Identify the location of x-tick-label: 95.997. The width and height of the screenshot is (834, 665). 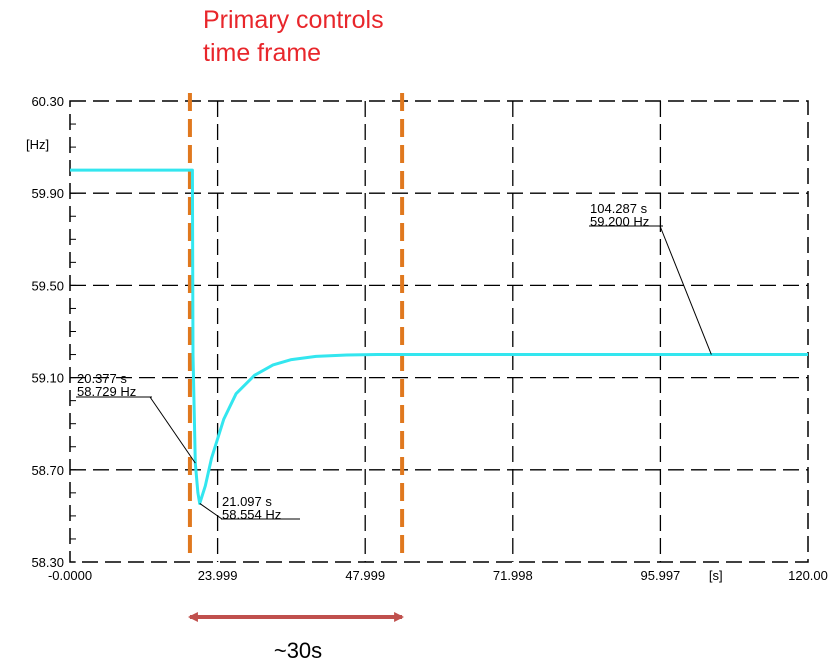
(661, 575).